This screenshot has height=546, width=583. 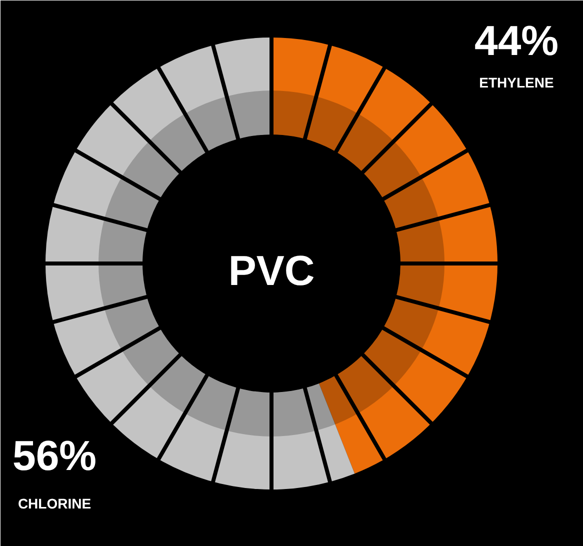 What do you see at coordinates (516, 40) in the screenshot?
I see `data-label: 44%` at bounding box center [516, 40].